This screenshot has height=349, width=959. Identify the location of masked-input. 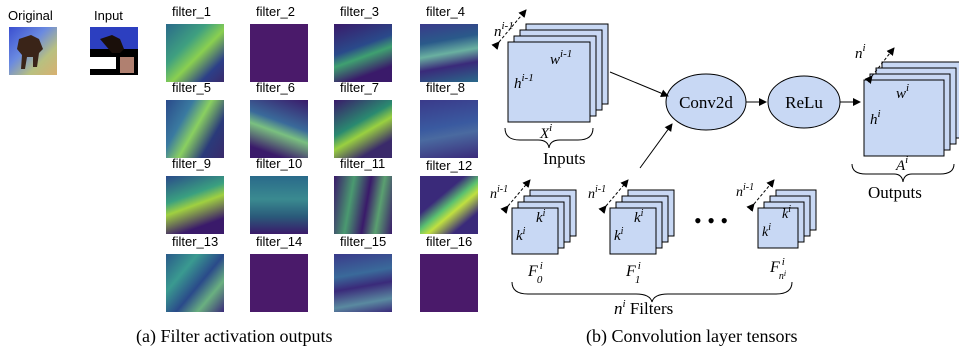
(114, 50).